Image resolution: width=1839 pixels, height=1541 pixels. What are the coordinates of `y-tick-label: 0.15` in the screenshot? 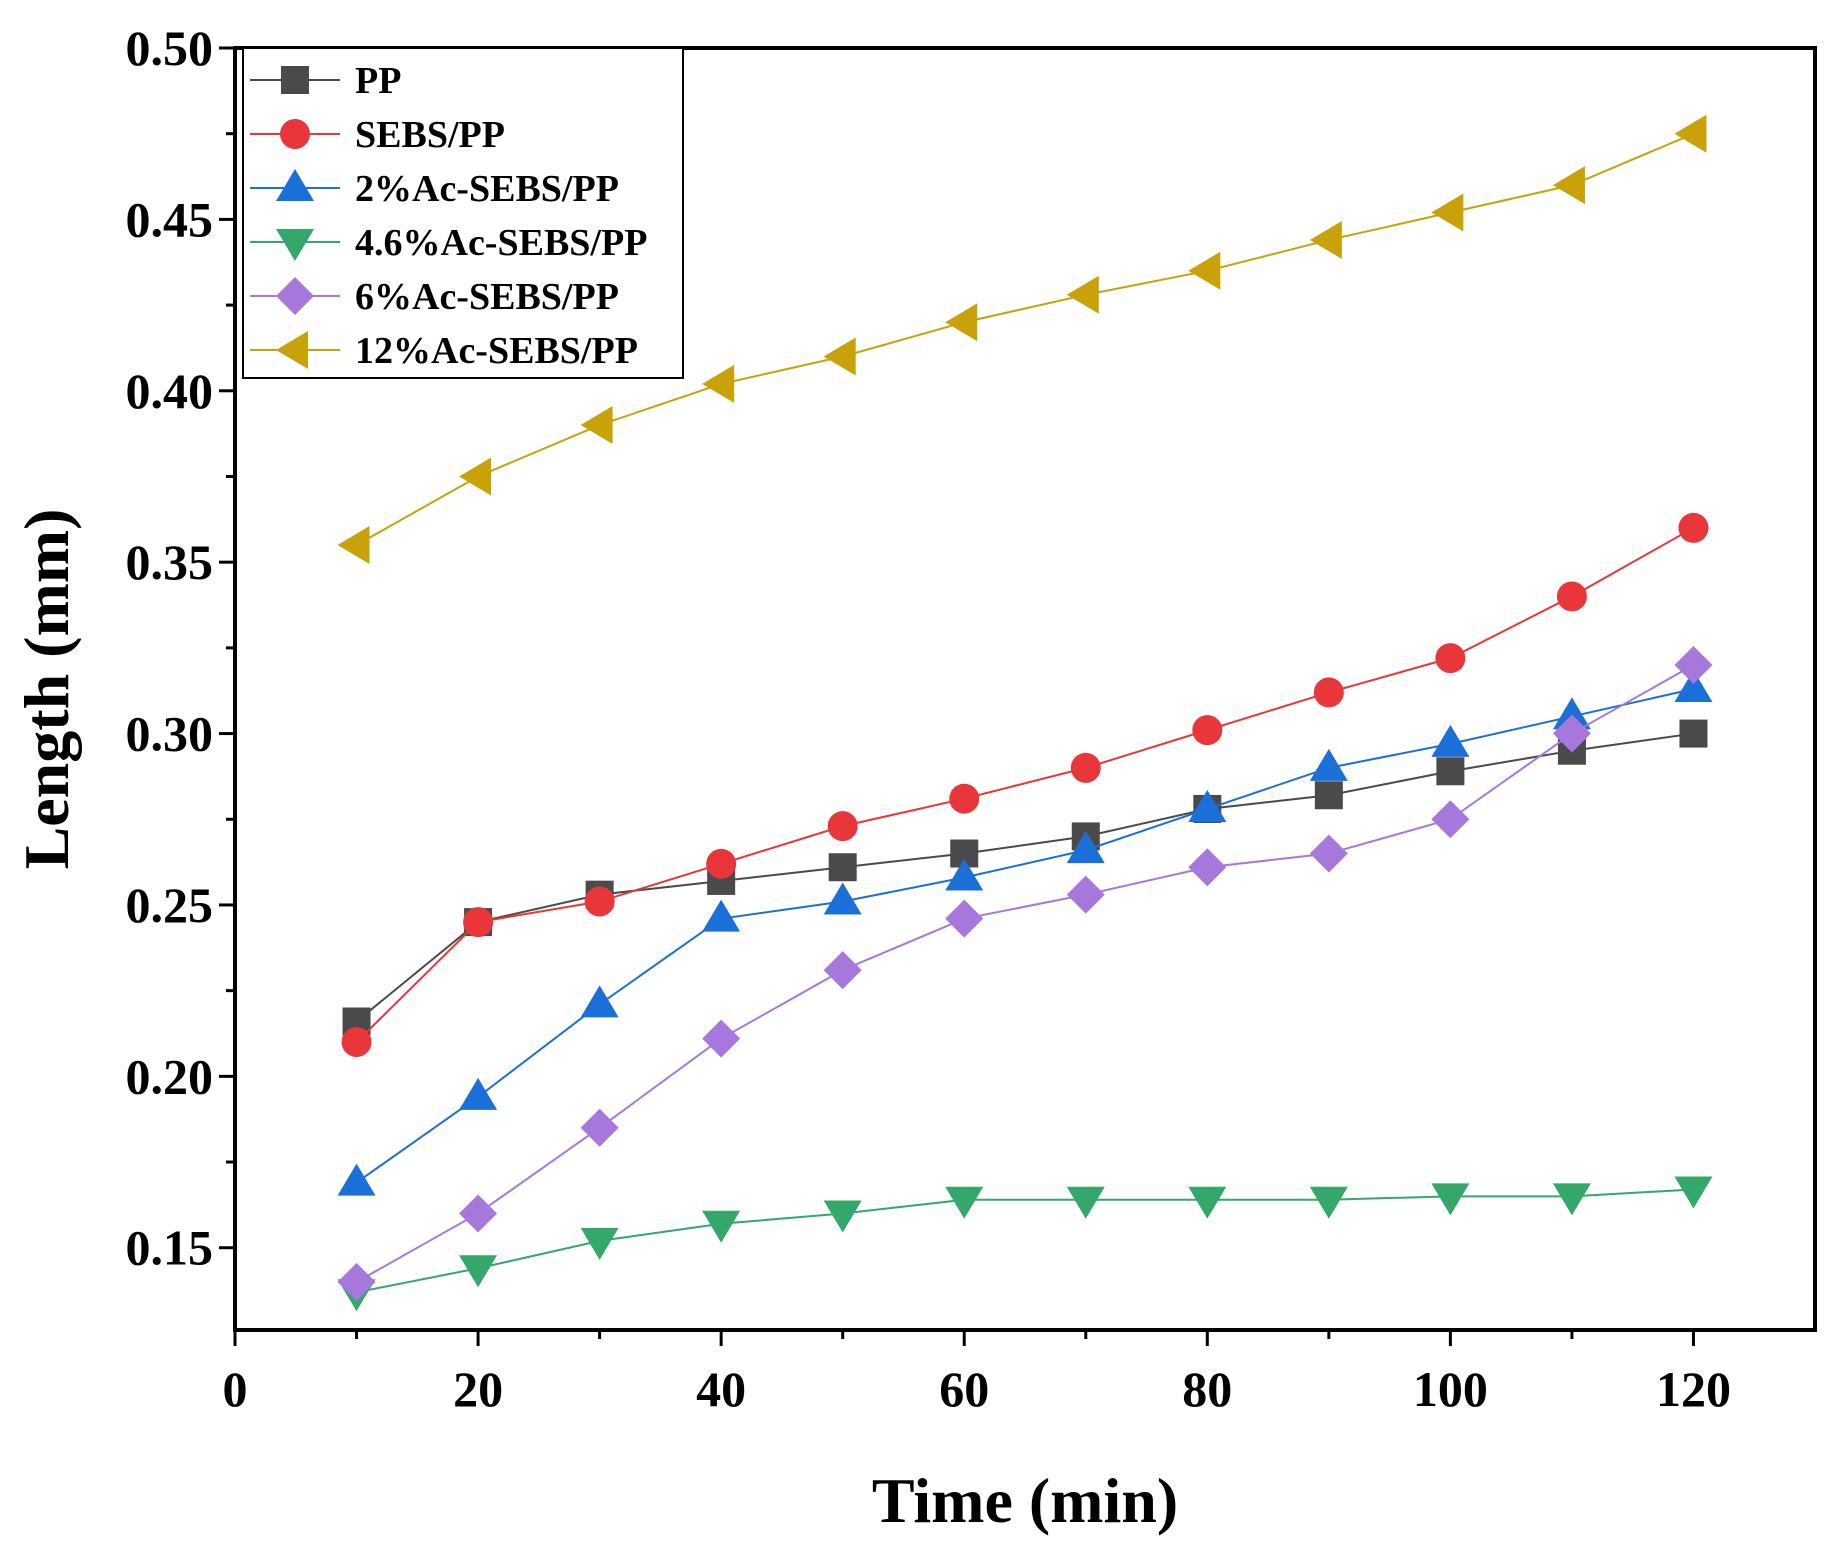 It's located at (170, 1248).